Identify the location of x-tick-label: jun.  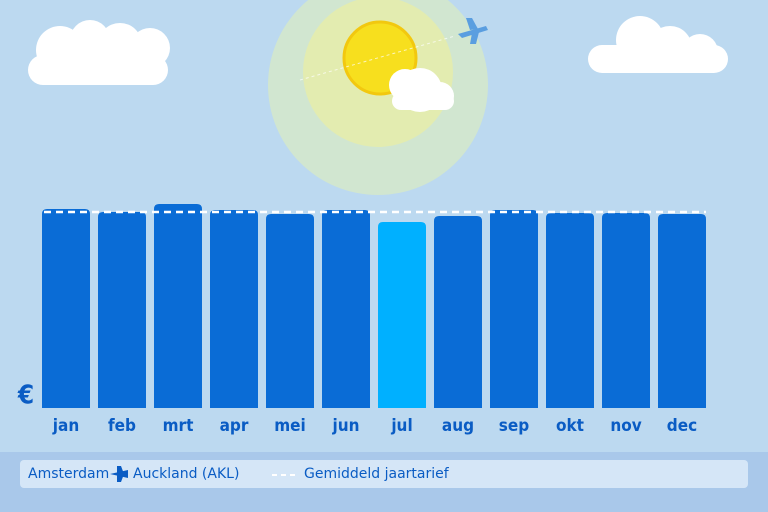
(345, 426).